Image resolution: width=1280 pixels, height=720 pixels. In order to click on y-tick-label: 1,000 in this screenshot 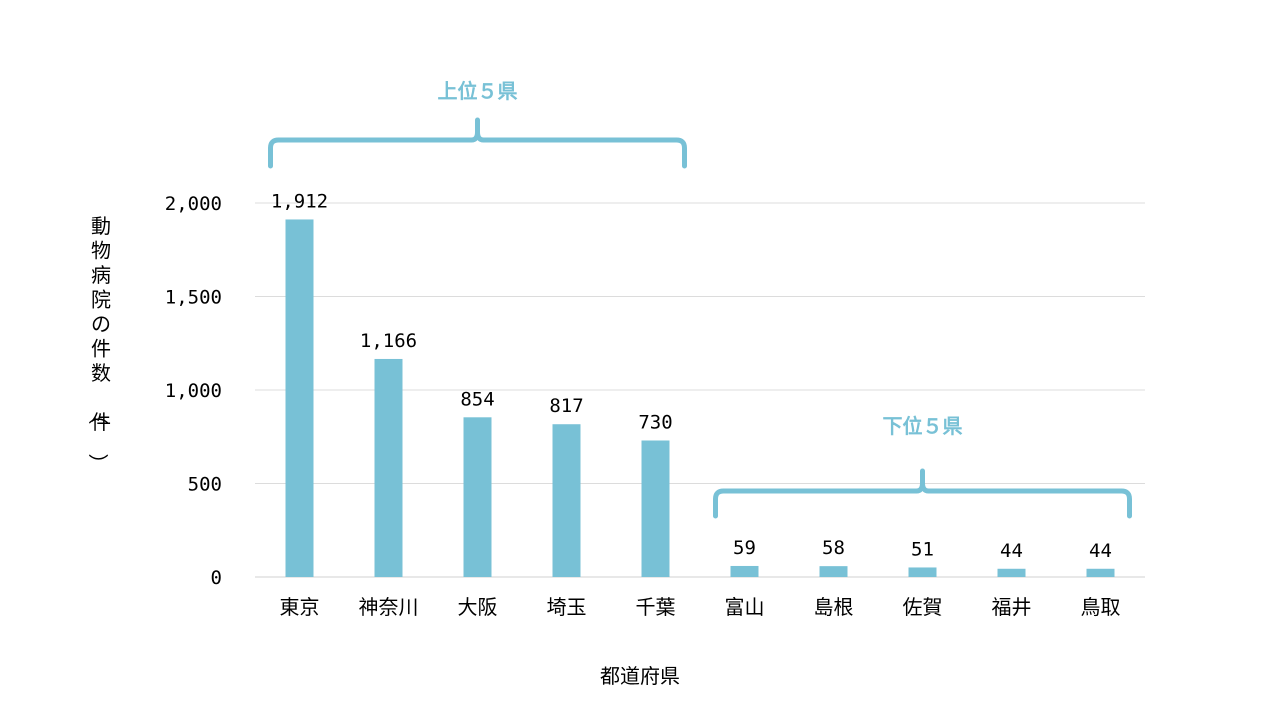, I will do `click(193, 391)`.